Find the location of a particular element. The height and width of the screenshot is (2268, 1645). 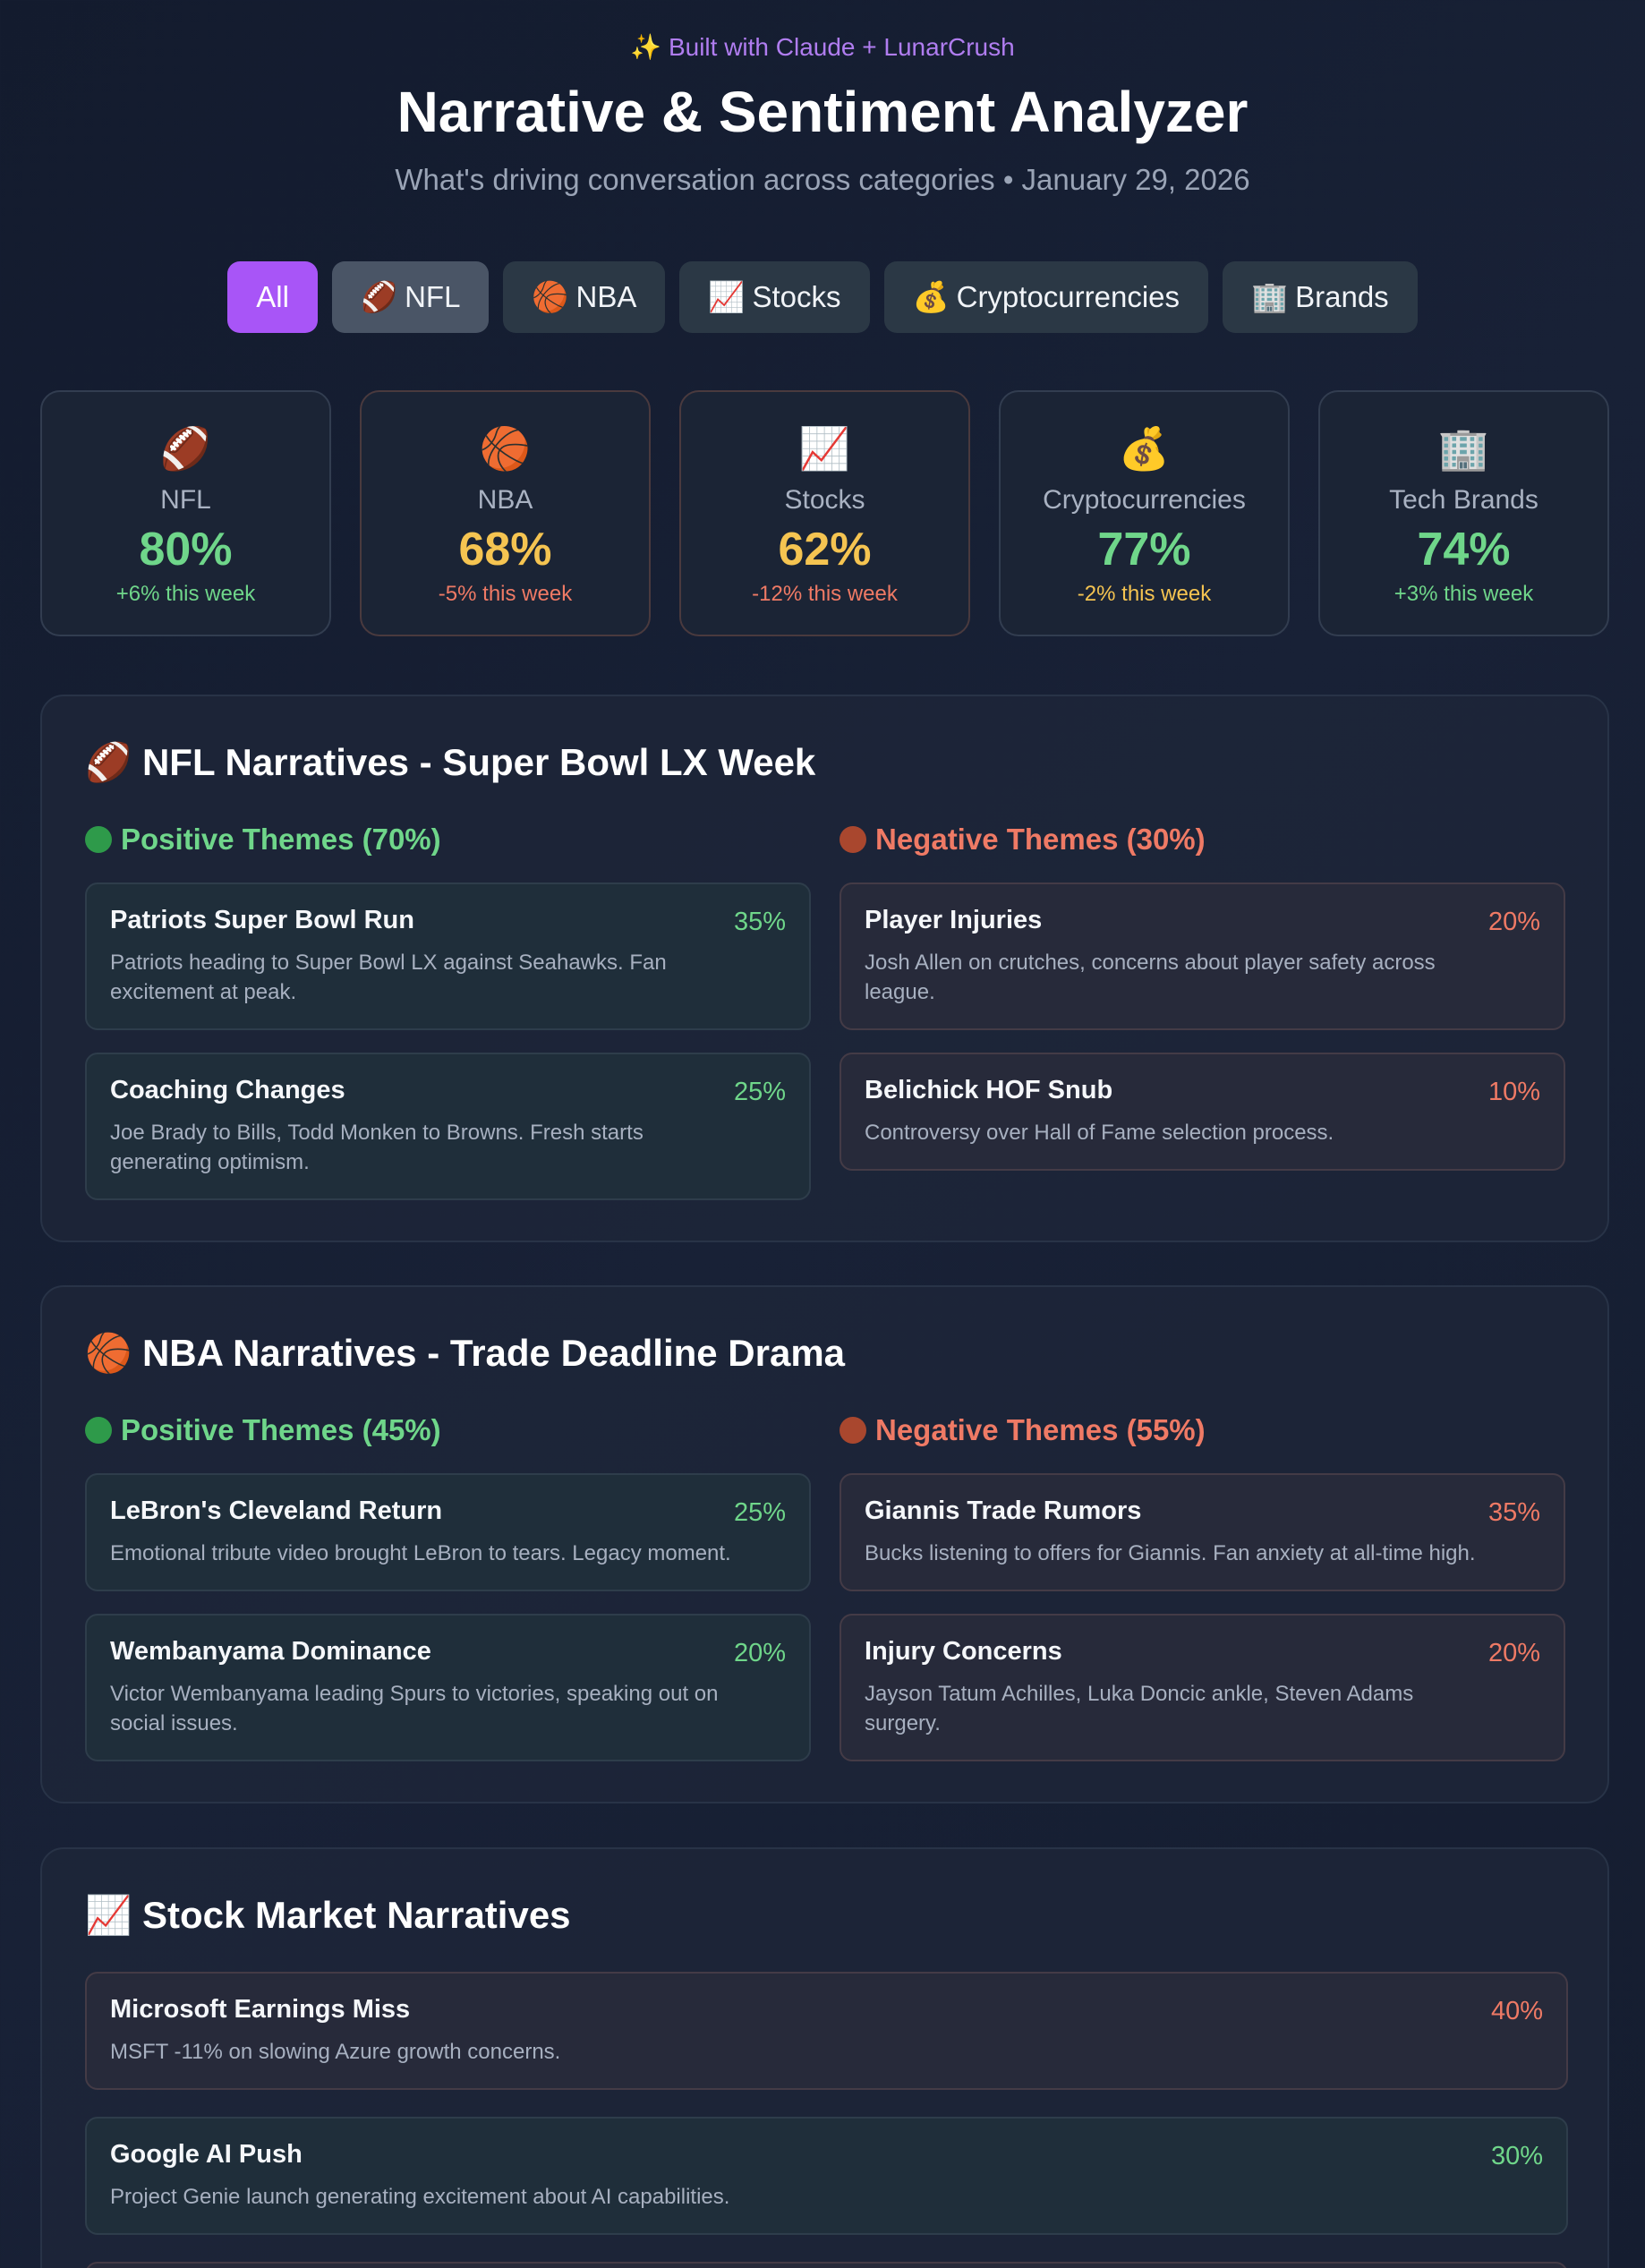

tab-nfl: 🏈 NFL is located at coordinates (410, 297).